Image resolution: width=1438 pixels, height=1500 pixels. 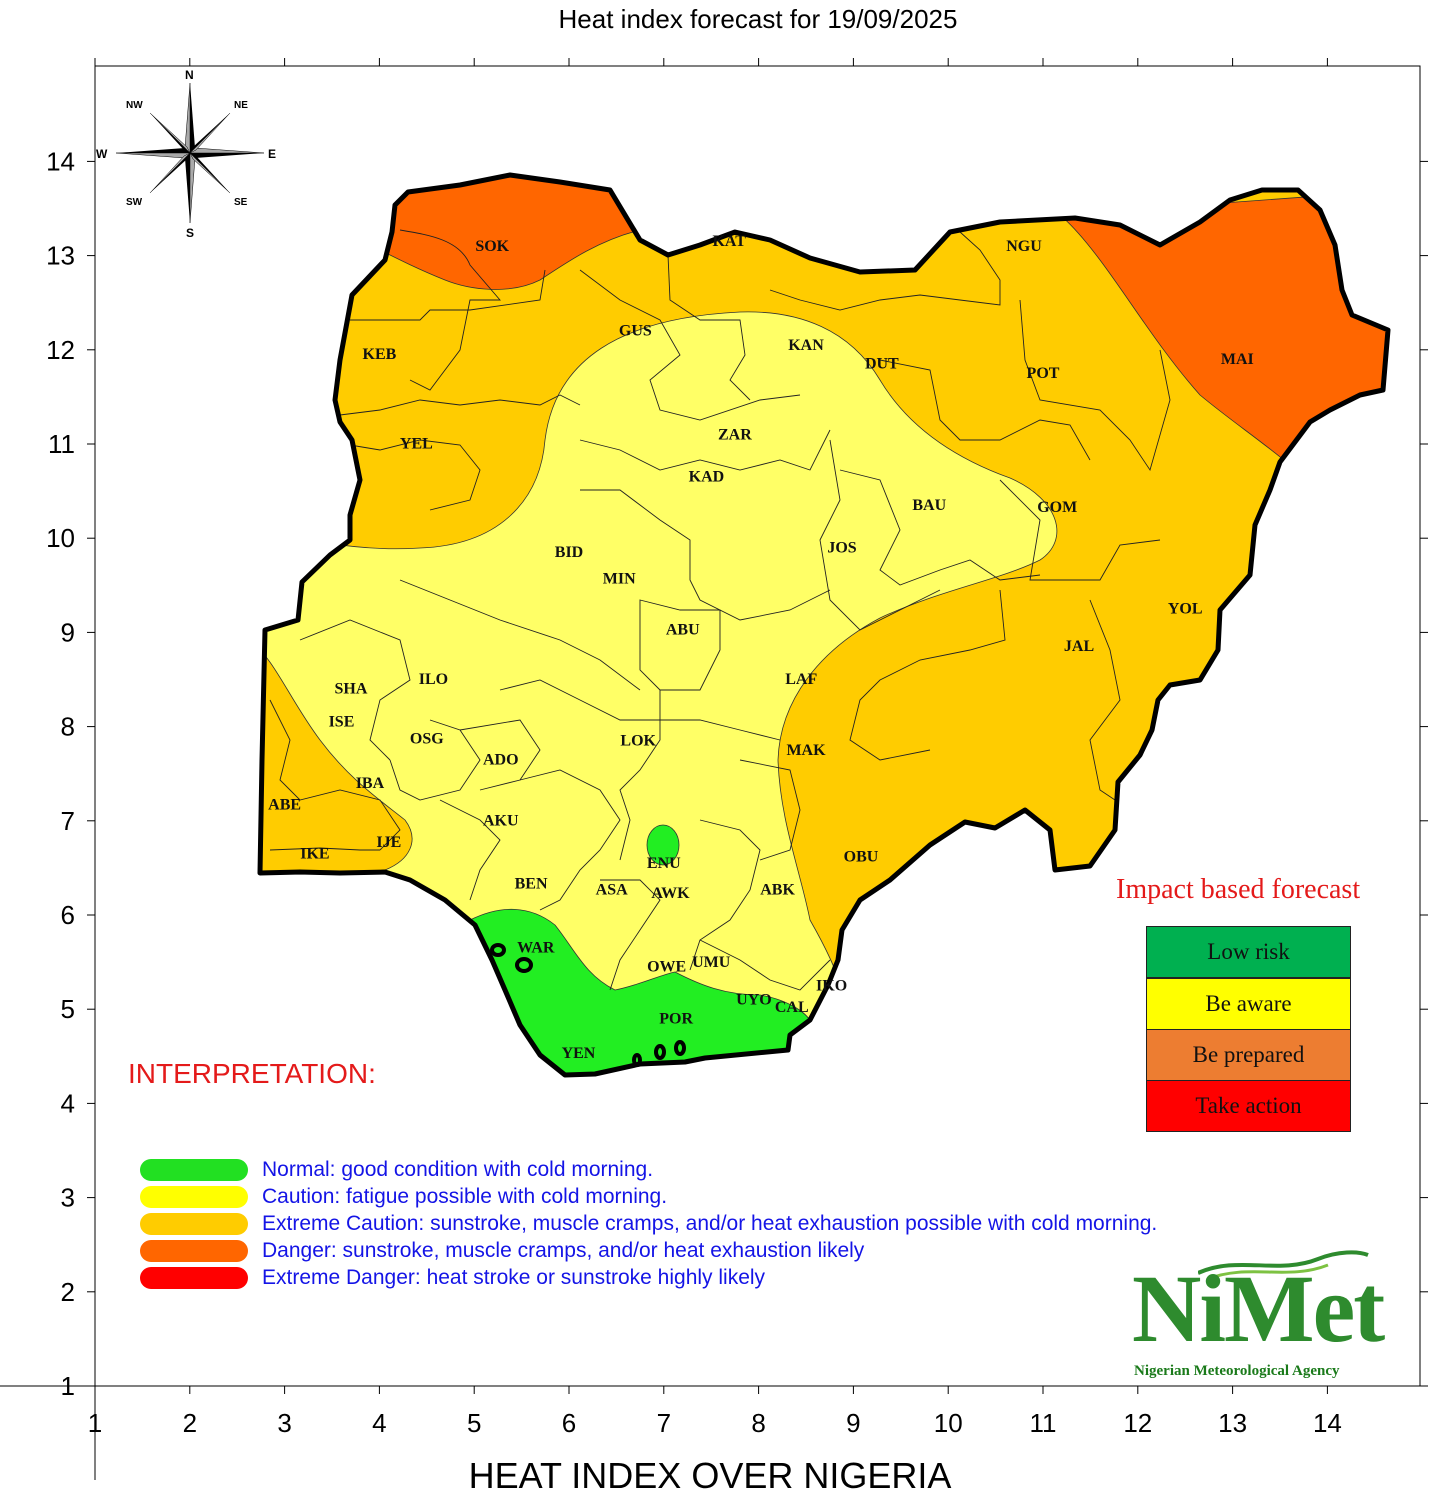 What do you see at coordinates (711, 962) in the screenshot?
I see `state-label-umu: UMU` at bounding box center [711, 962].